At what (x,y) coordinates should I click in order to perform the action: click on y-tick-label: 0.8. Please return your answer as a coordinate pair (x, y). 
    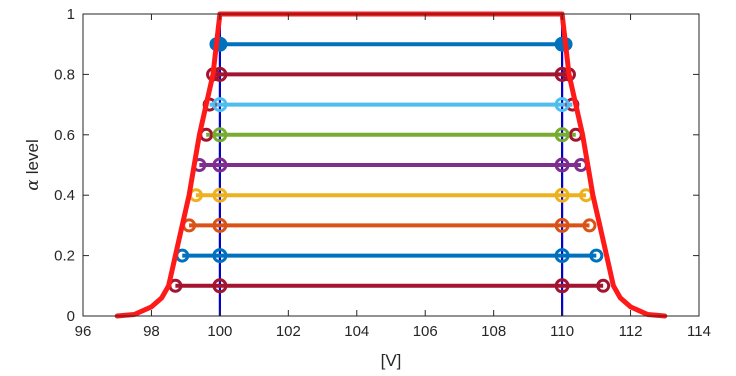
    Looking at the image, I should click on (64, 74).